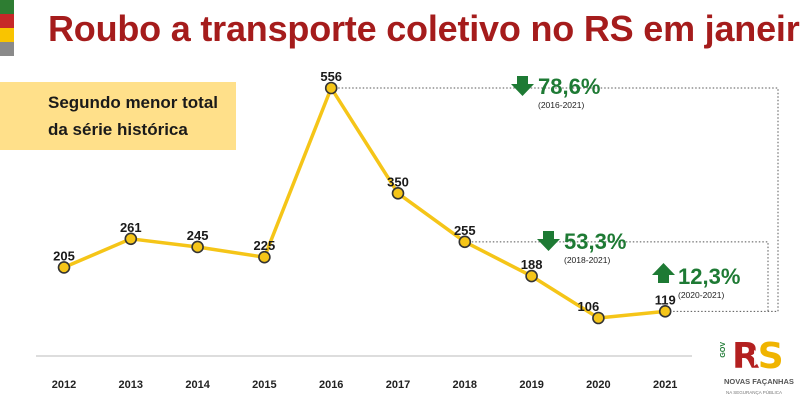 Image resolution: width=800 pixels, height=410 pixels. I want to click on value-label-2018: 255, so click(465, 230).